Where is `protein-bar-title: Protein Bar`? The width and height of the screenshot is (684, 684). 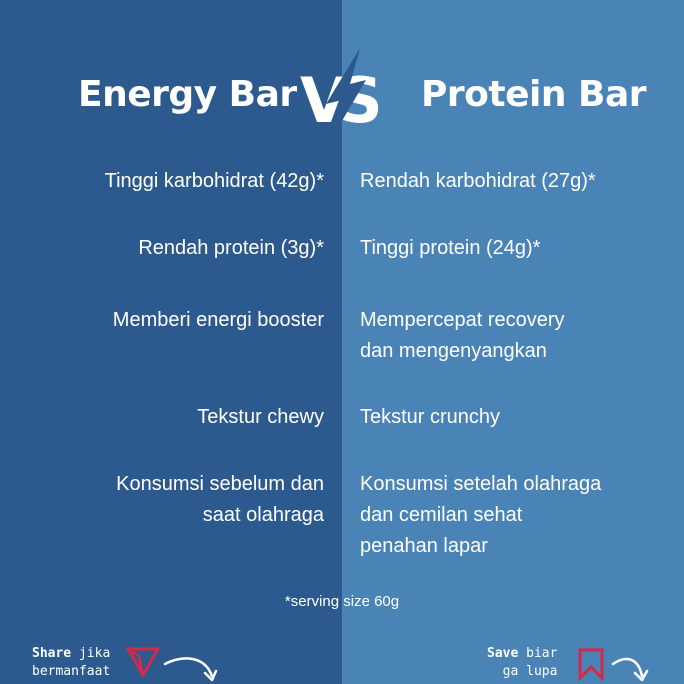 protein-bar-title: Protein Bar is located at coordinates (533, 94).